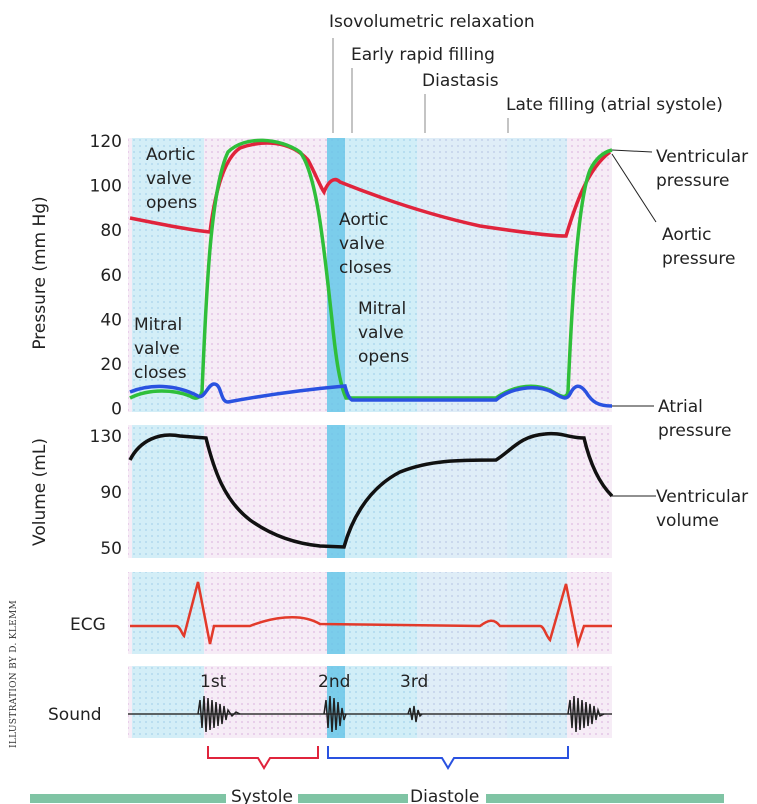 Image resolution: width=757 pixels, height=804 pixels. I want to click on ventricular-volume-curve, so click(371, 490).